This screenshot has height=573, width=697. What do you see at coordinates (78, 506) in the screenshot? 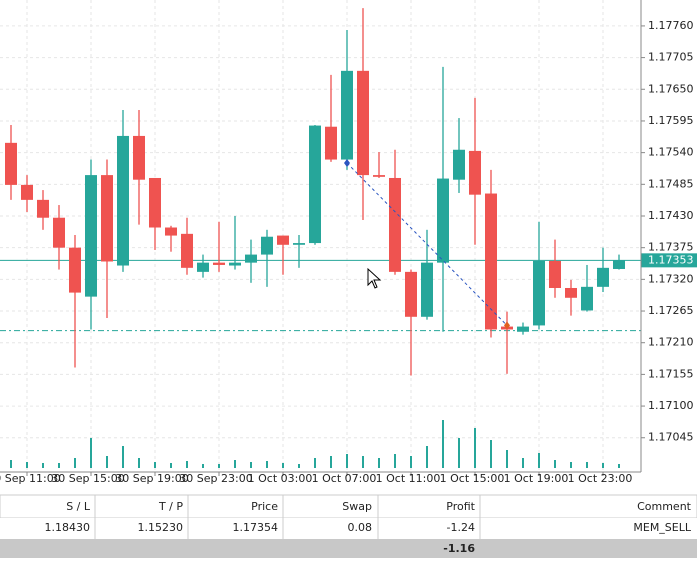
I see `column-header: S / L` at bounding box center [78, 506].